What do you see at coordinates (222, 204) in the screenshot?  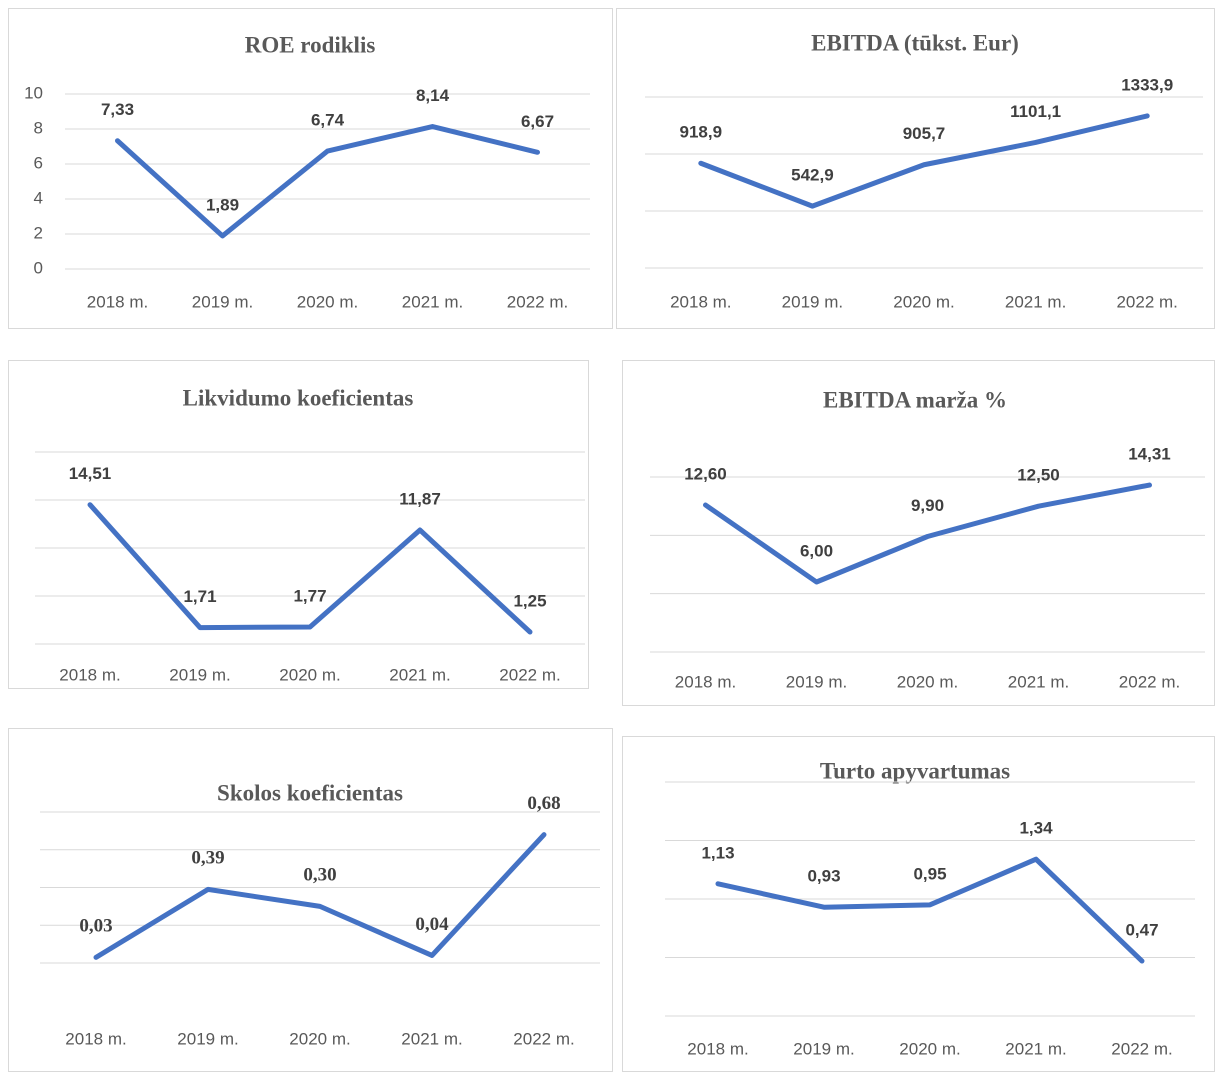 I see `data-label: 1,89` at bounding box center [222, 204].